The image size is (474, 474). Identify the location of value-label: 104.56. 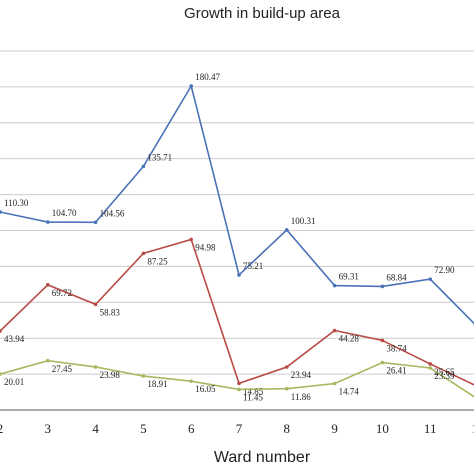
(112, 213).